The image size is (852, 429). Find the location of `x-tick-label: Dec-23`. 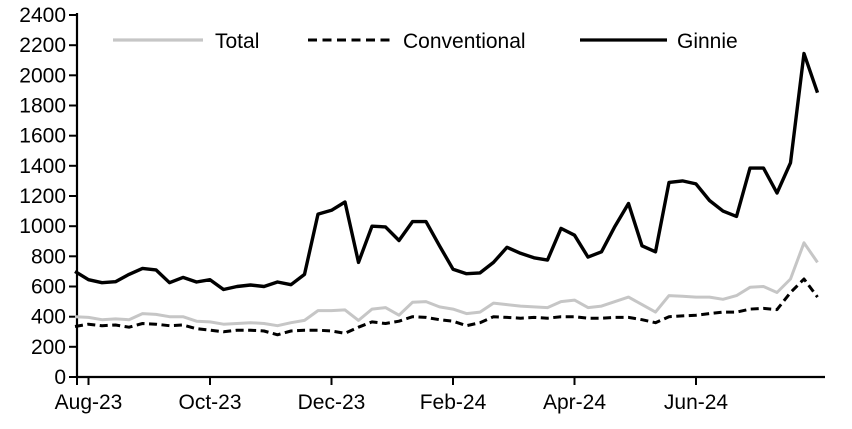

x-tick-label: Dec-23 is located at coordinates (332, 402).